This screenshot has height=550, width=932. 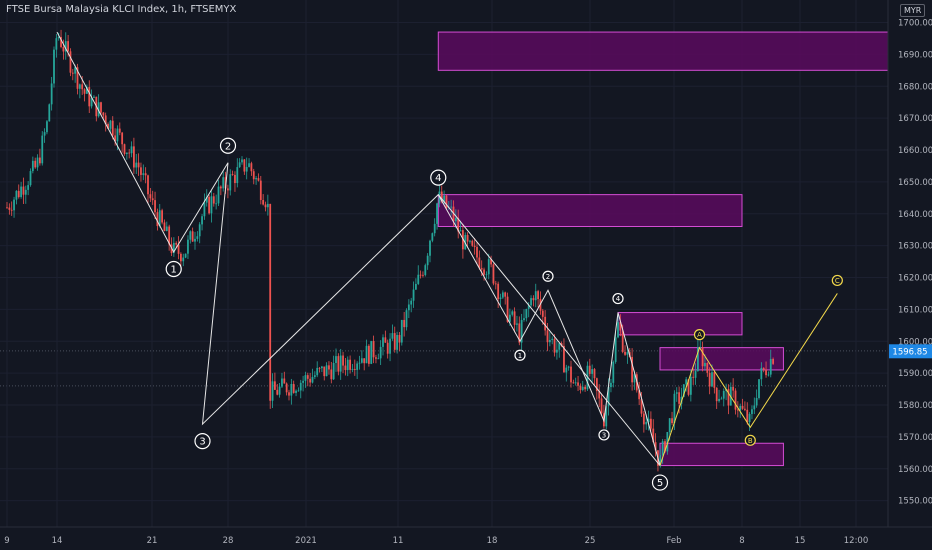 I want to click on price-tick-label: 1700.00, so click(x=915, y=24).